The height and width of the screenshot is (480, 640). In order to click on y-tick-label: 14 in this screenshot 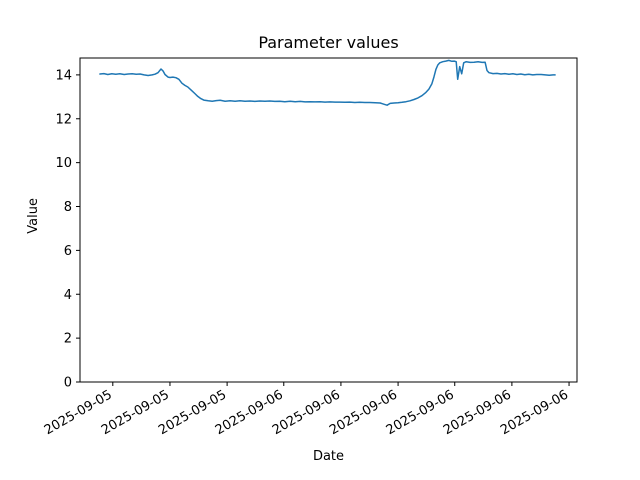, I will do `click(63, 75)`.